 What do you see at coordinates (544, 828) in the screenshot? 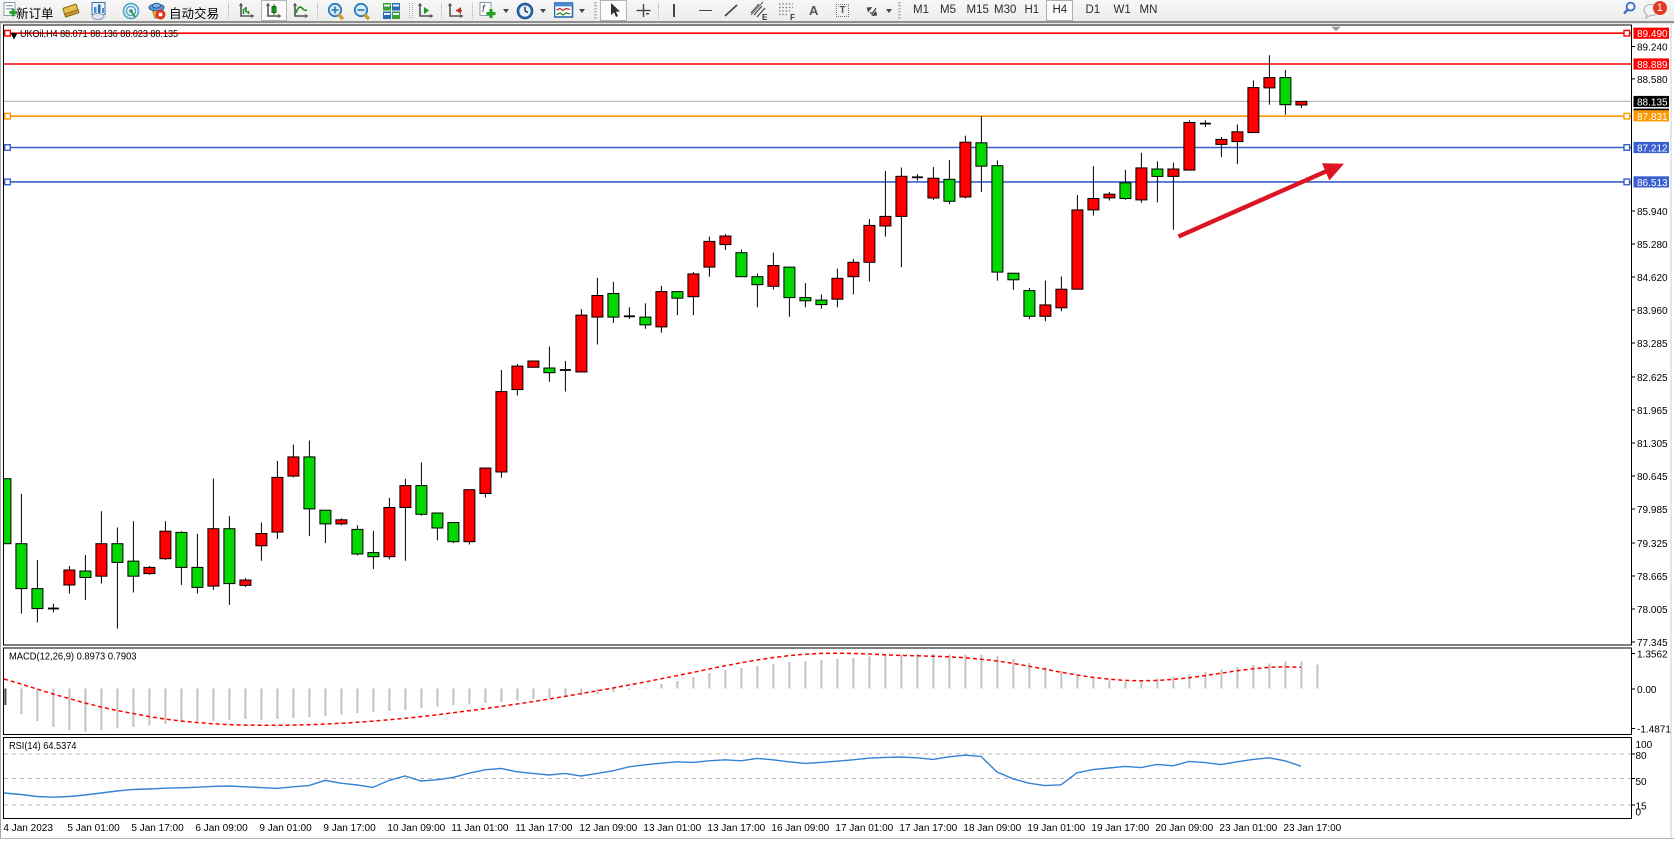
I see `svg-text: 11 Jan 17:00` at bounding box center [544, 828].